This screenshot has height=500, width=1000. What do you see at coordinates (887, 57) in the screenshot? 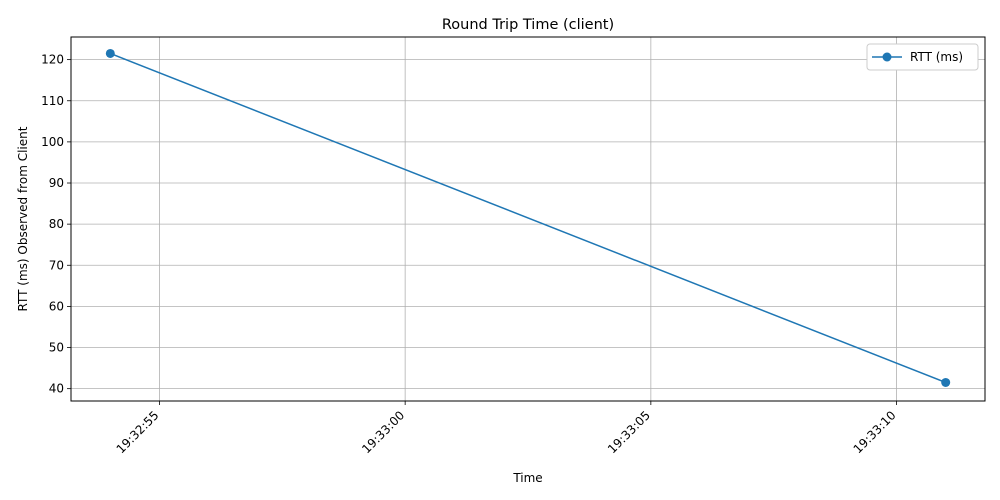
I see `legend-marker-swatch` at bounding box center [887, 57].